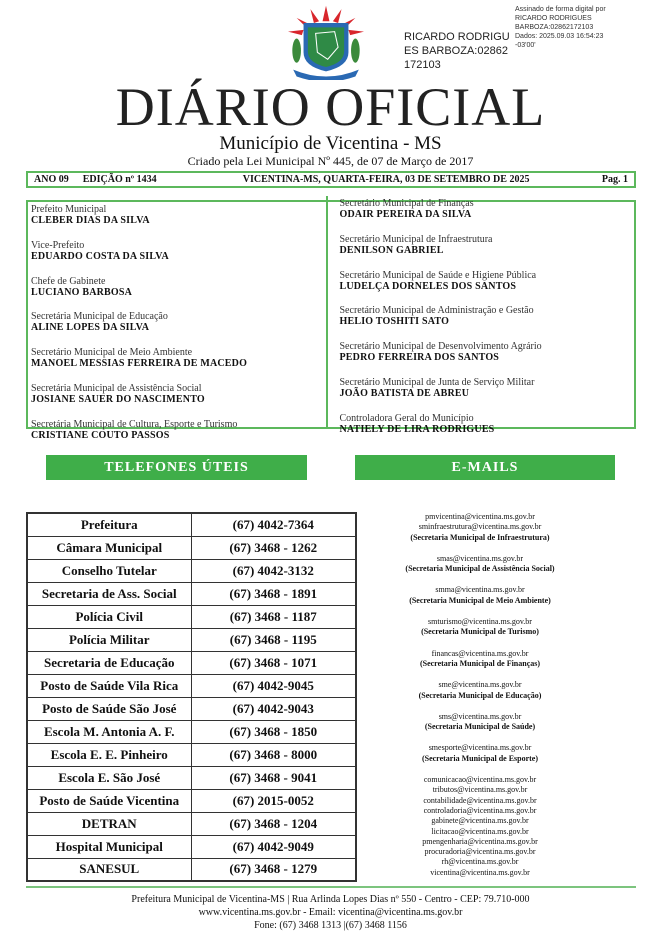  Describe the element at coordinates (480, 716) in the screenshot. I see `email-address: sms@vicentina.ms.gov.br` at that location.